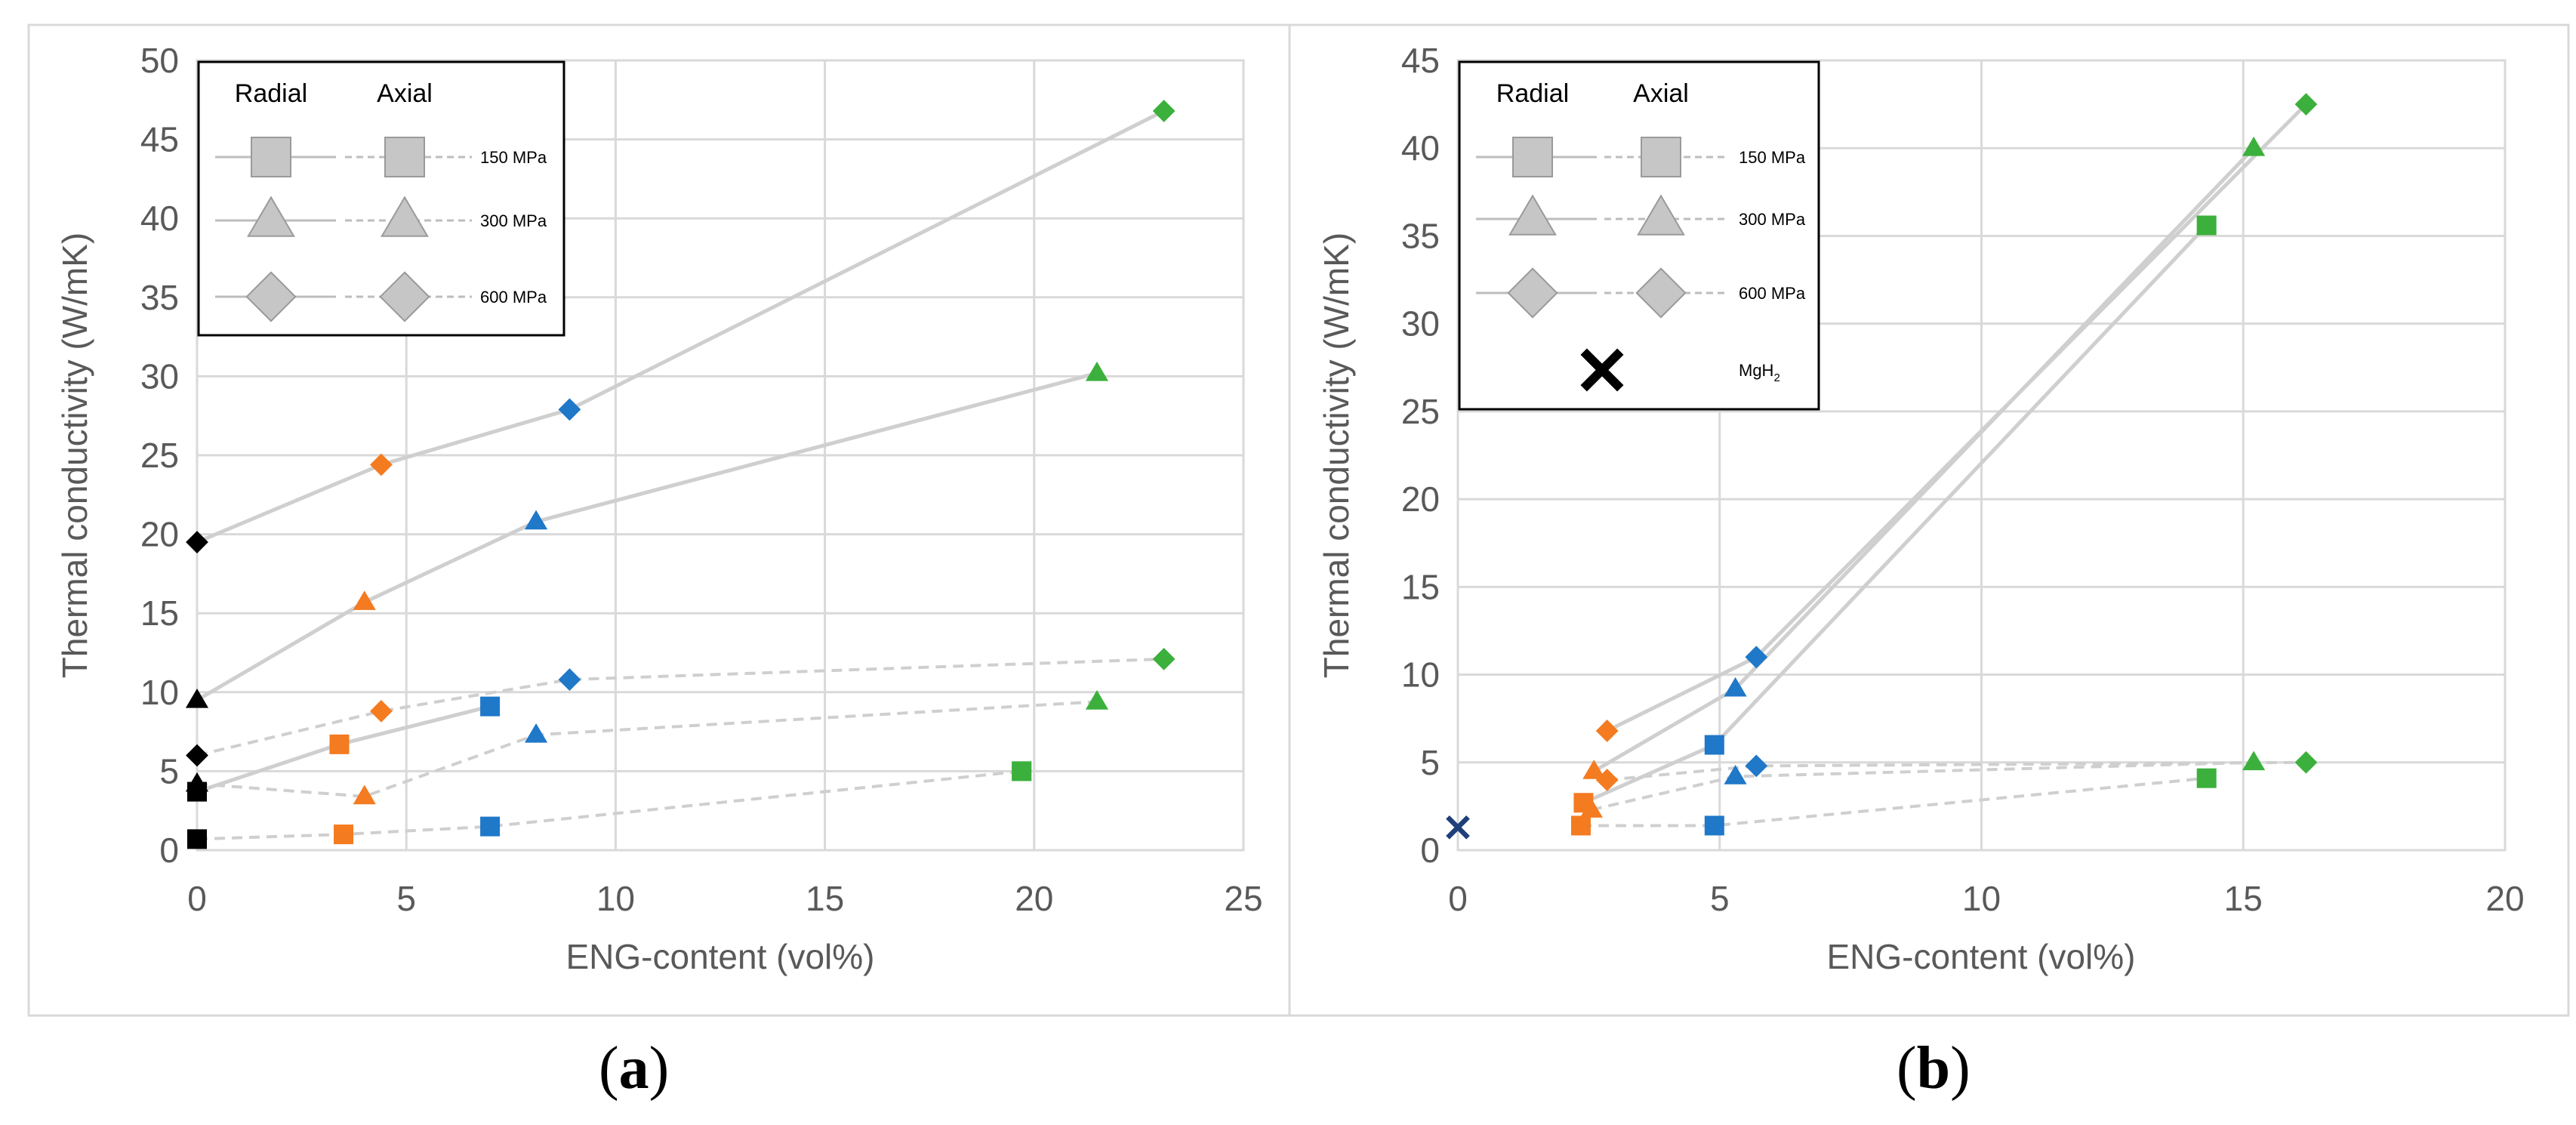  What do you see at coordinates (647, 749) in the screenshot?
I see `series-line-300-mpa-axial` at bounding box center [647, 749].